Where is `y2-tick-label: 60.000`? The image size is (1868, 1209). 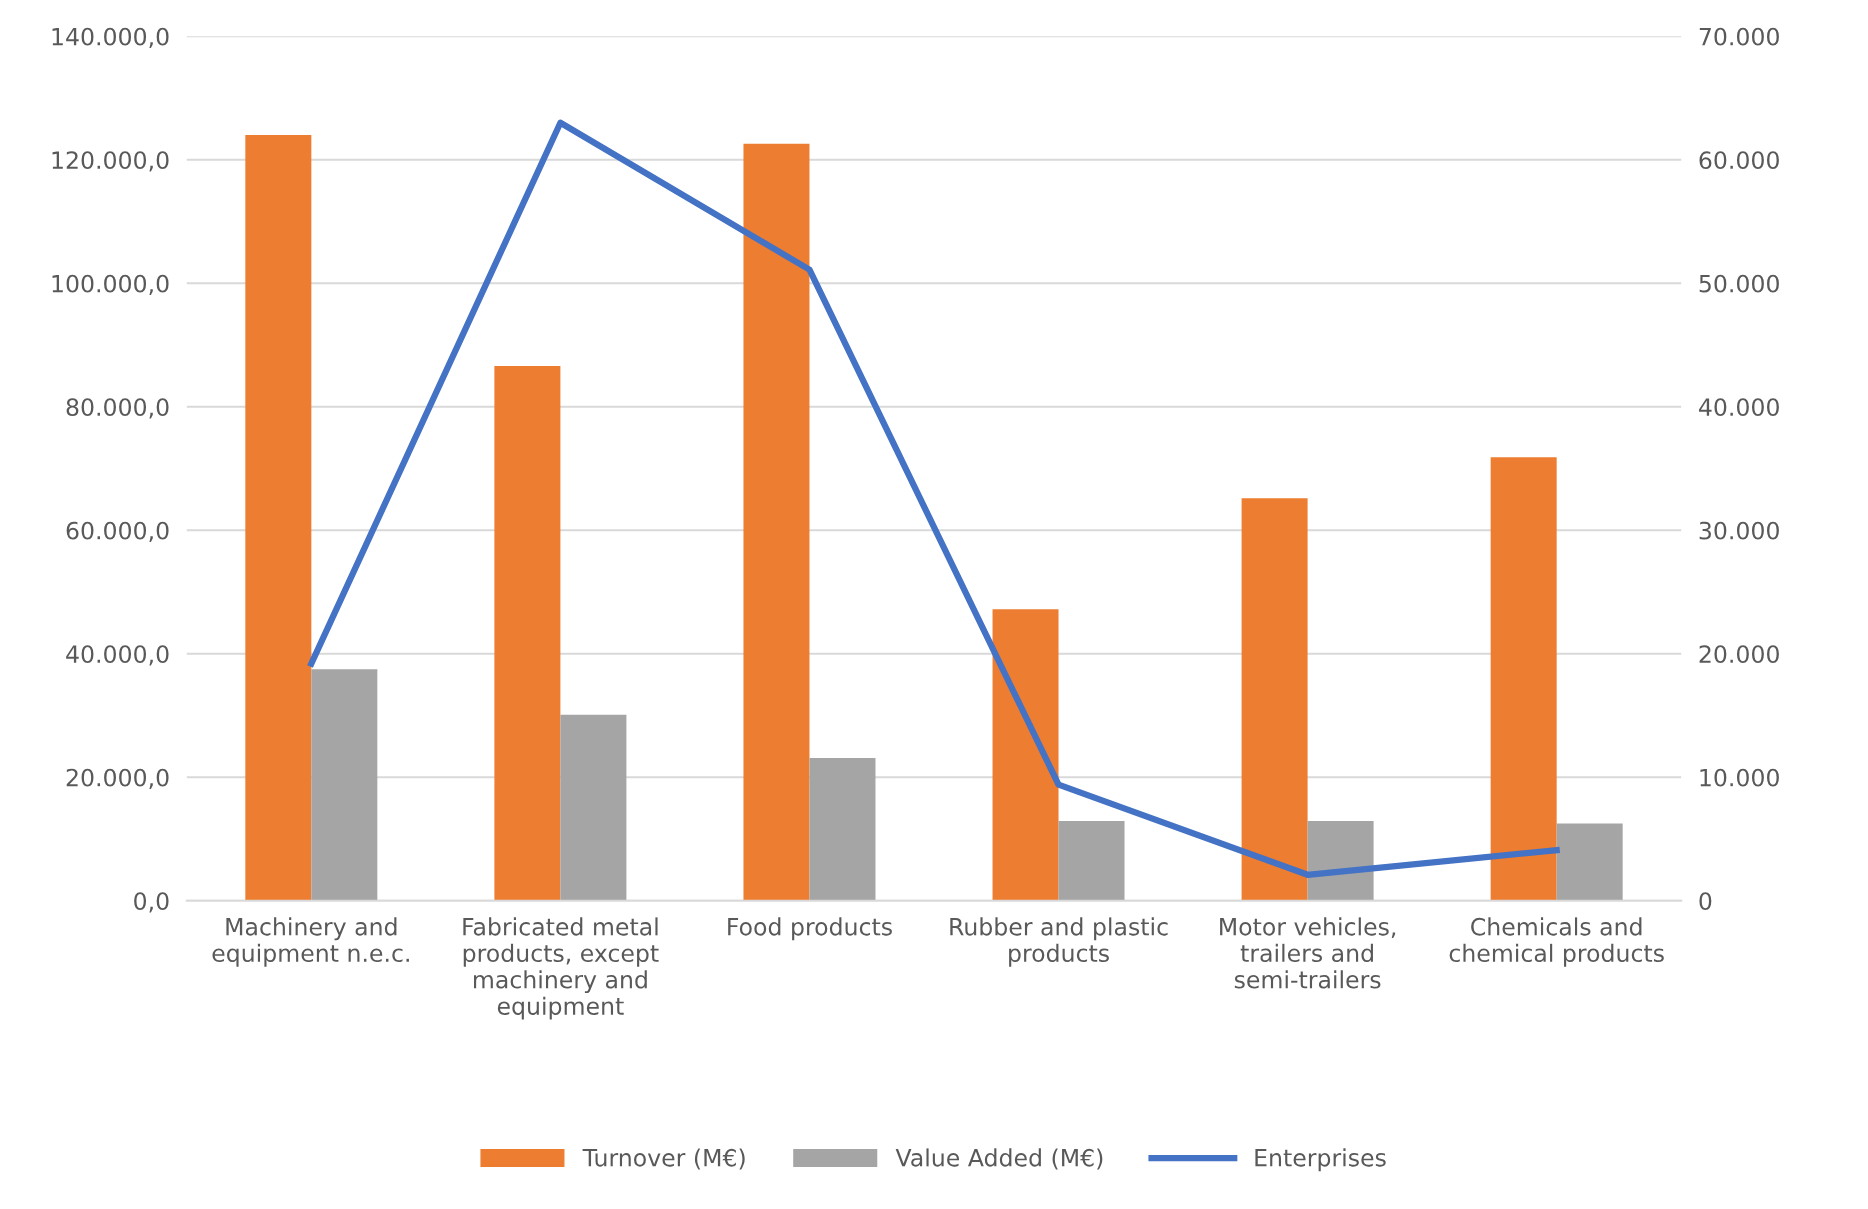 y2-tick-label: 60.000 is located at coordinates (1739, 160).